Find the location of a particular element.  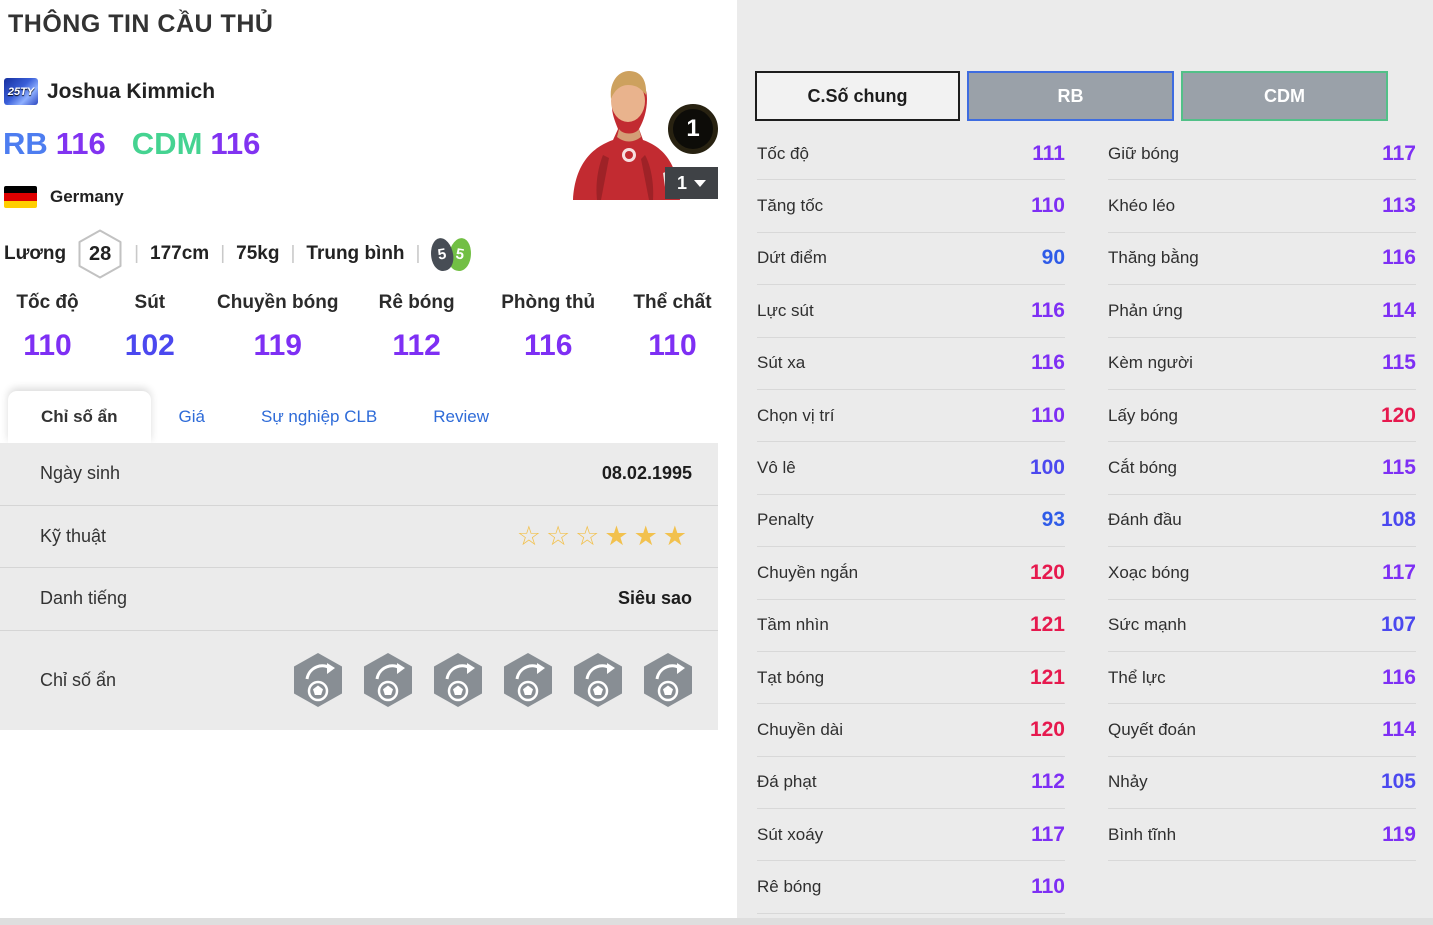

position-rb-rating: 116 is located at coordinates (80, 143).